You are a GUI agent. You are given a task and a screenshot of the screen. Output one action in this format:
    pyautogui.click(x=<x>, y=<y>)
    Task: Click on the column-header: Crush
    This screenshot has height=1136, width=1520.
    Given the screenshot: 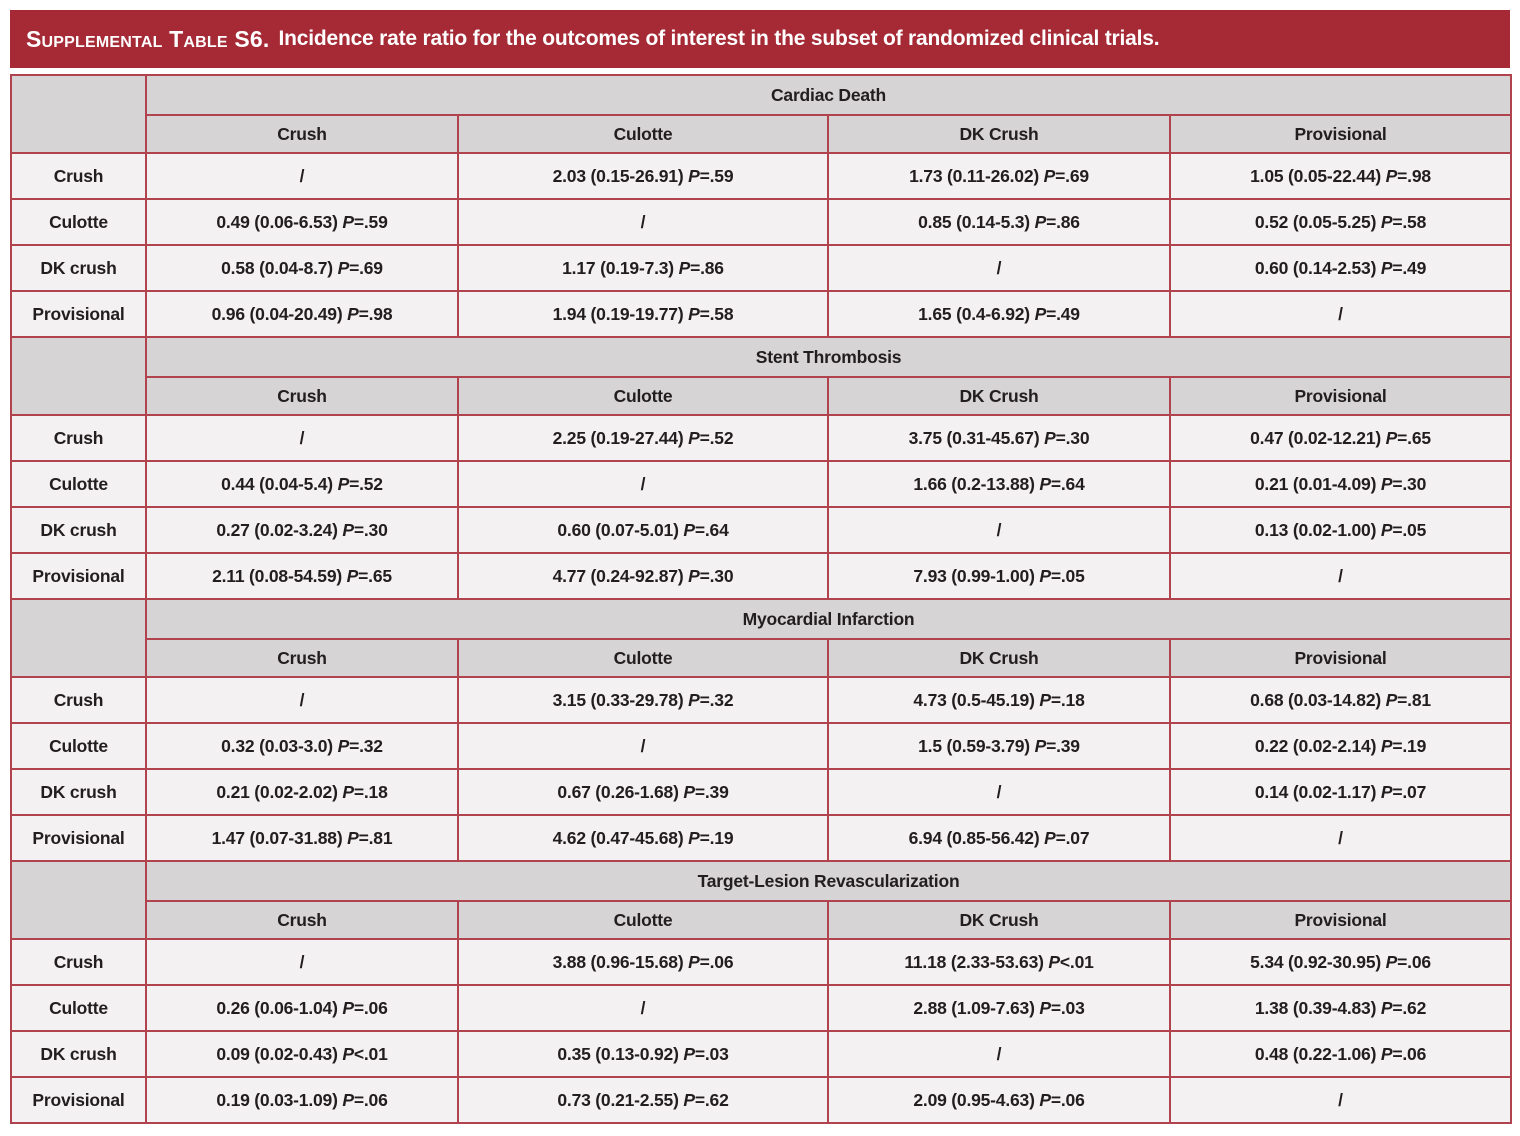 What is the action you would take?
    pyautogui.click(x=302, y=920)
    